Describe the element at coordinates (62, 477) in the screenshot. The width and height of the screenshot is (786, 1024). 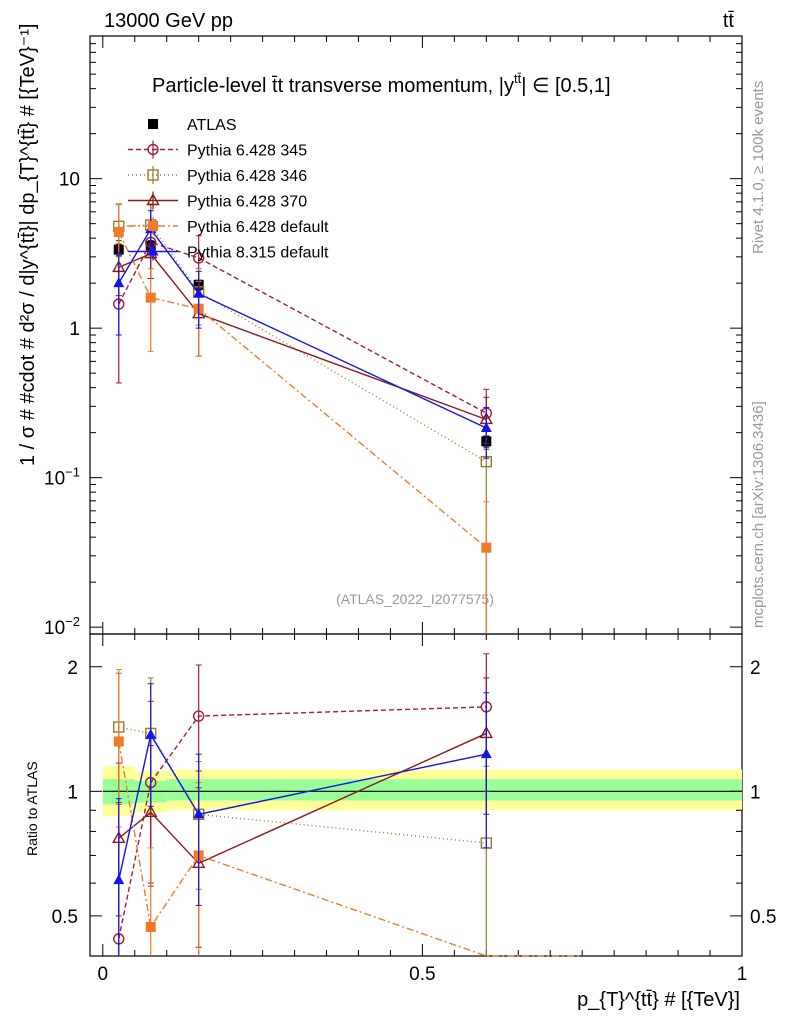
I see `y-tick-label: 10⁻¹` at that location.